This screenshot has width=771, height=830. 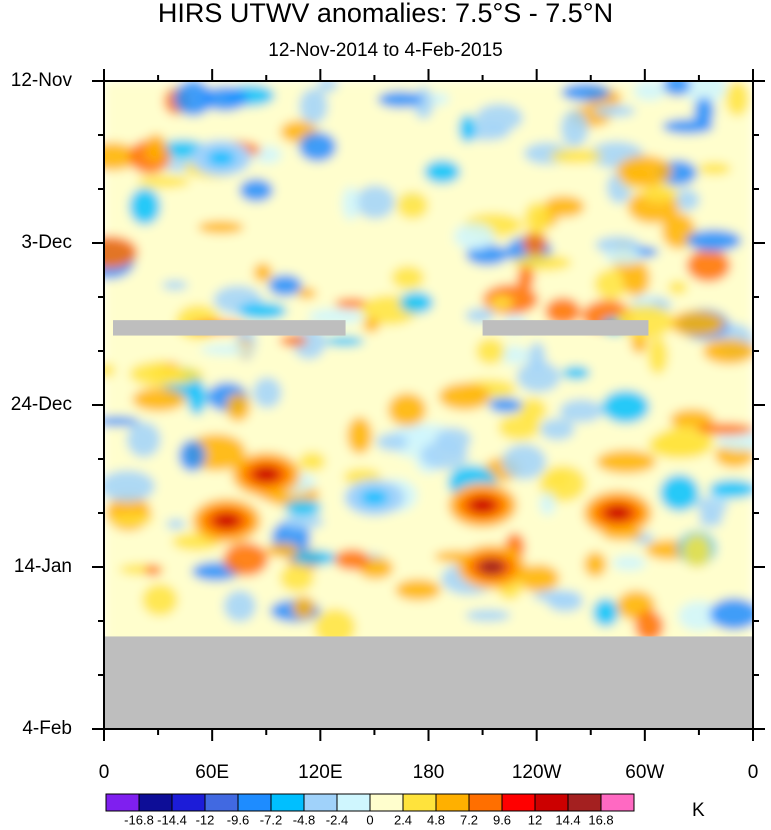 I want to click on colorbar-label: -9.6, so click(x=238, y=820).